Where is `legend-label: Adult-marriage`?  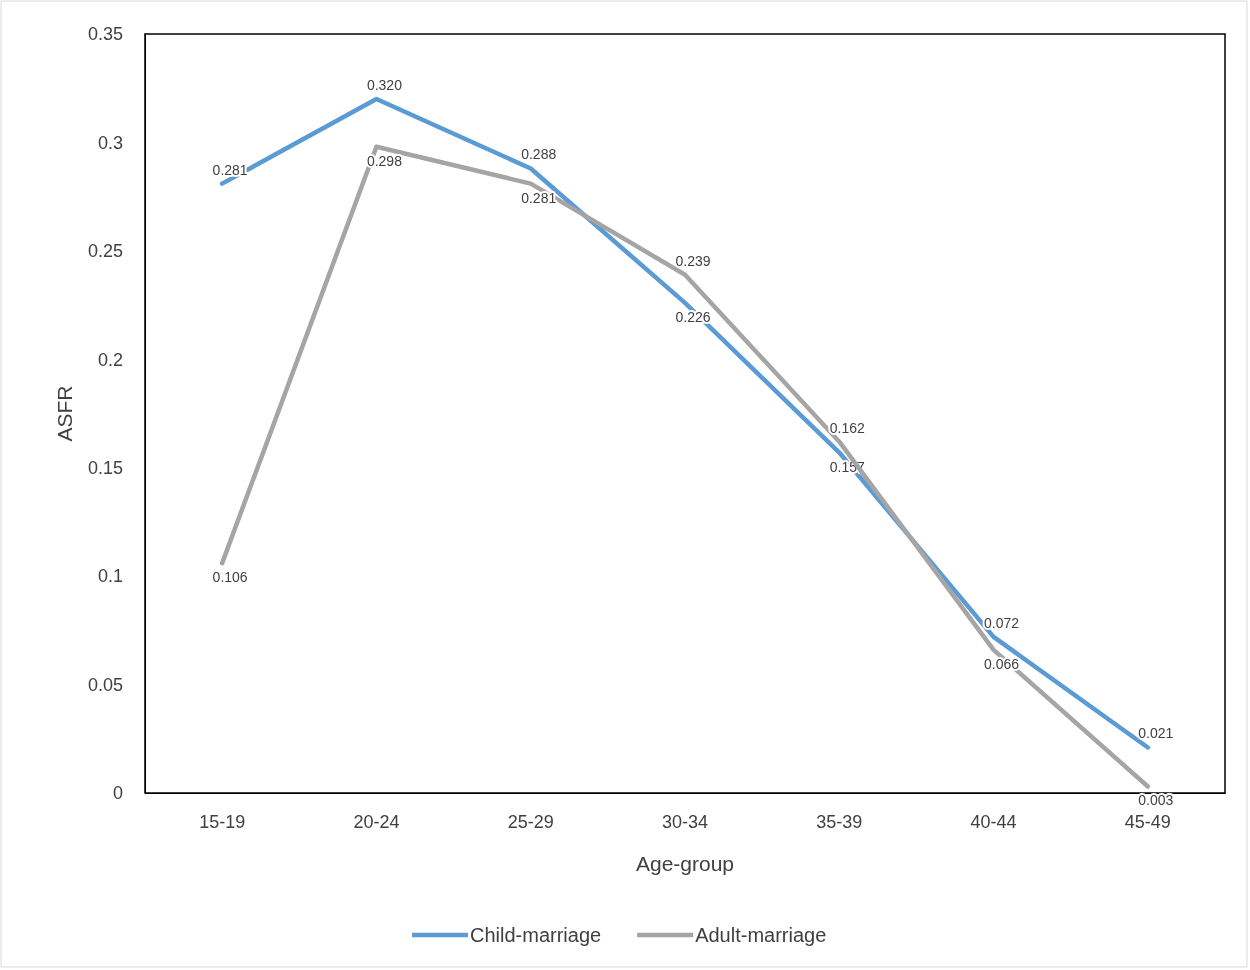 legend-label: Adult-marriage is located at coordinates (761, 935).